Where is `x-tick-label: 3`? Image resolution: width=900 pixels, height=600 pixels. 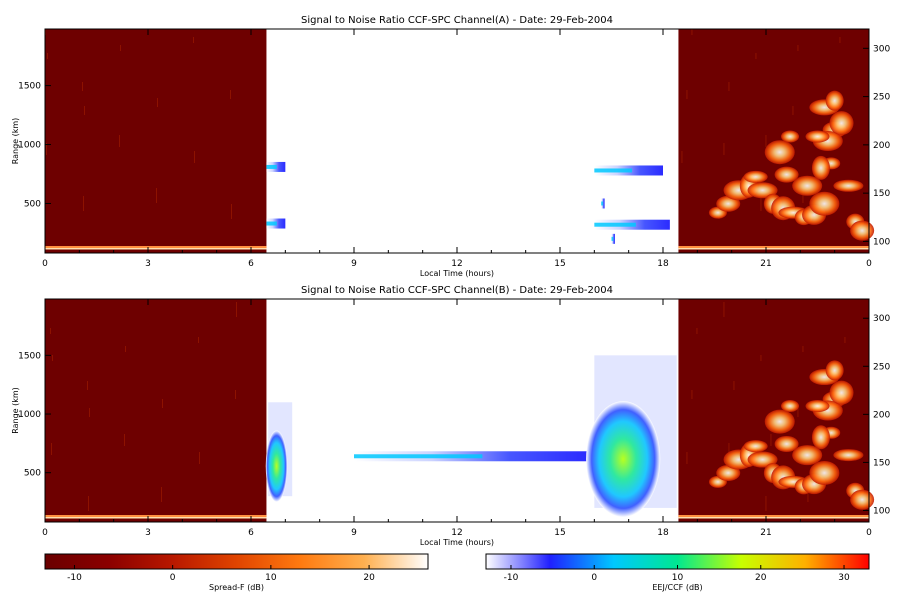 x-tick-label: 3 is located at coordinates (148, 264).